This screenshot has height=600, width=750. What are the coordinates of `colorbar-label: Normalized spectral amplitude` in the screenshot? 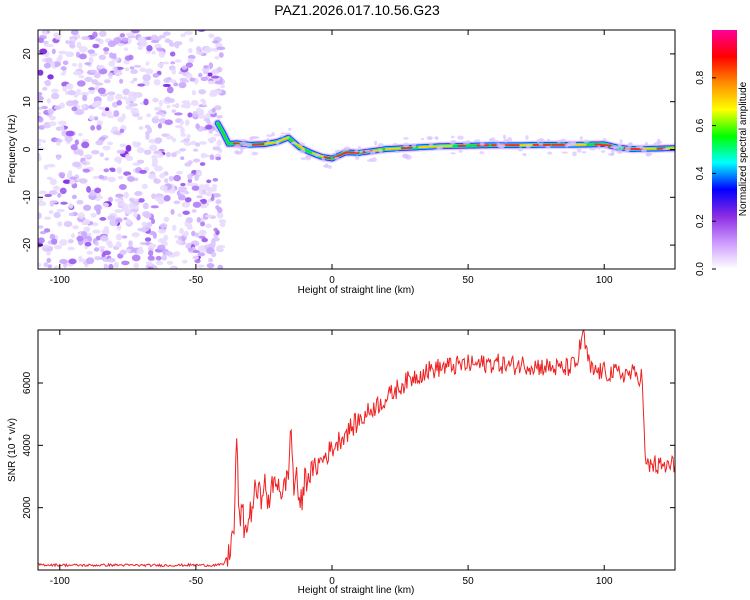 It's located at (743, 148).